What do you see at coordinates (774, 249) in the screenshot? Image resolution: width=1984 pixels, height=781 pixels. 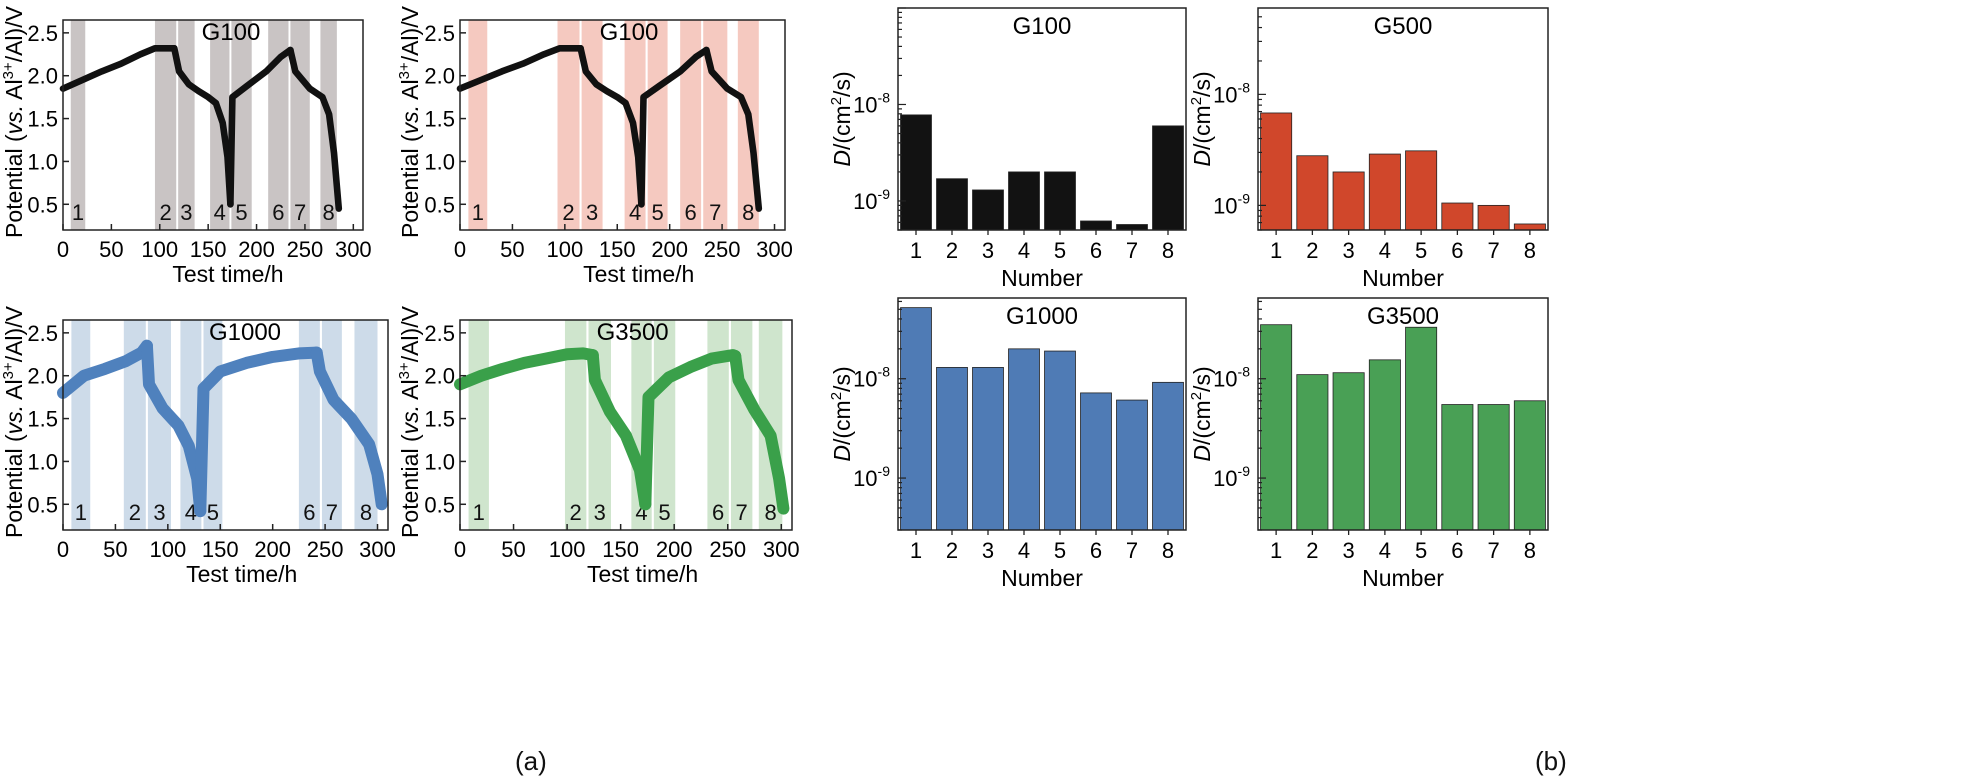 I see `x-tick-label: 300` at bounding box center [774, 249].